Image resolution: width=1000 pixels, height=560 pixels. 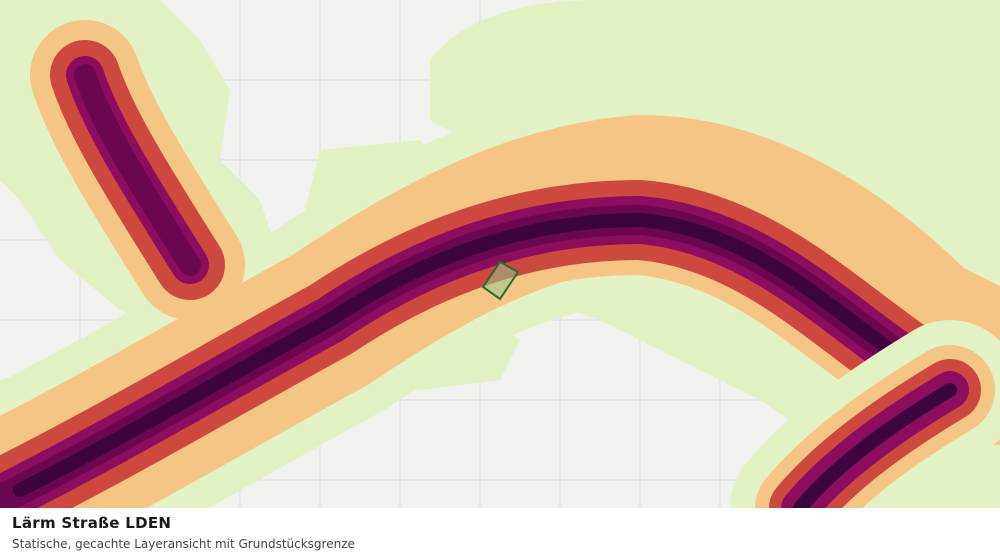 What do you see at coordinates (92, 523) in the screenshot?
I see `layer-title: Lärm Straße LDEN` at bounding box center [92, 523].